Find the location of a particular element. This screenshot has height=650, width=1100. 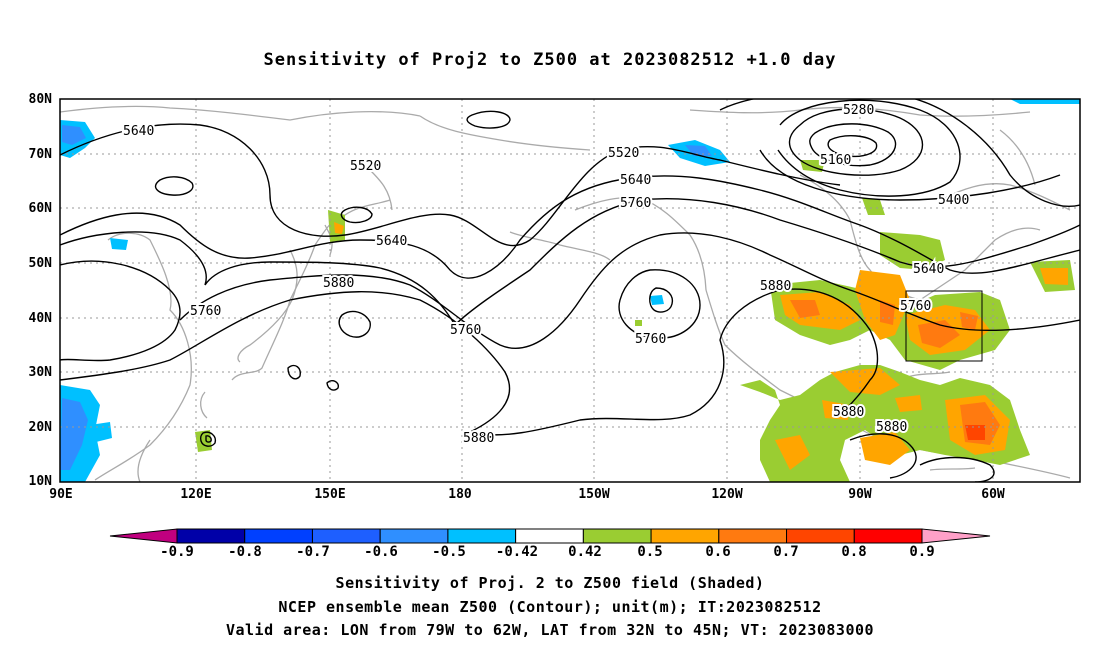

lon-label-120e: 120E is located at coordinates (196, 494).